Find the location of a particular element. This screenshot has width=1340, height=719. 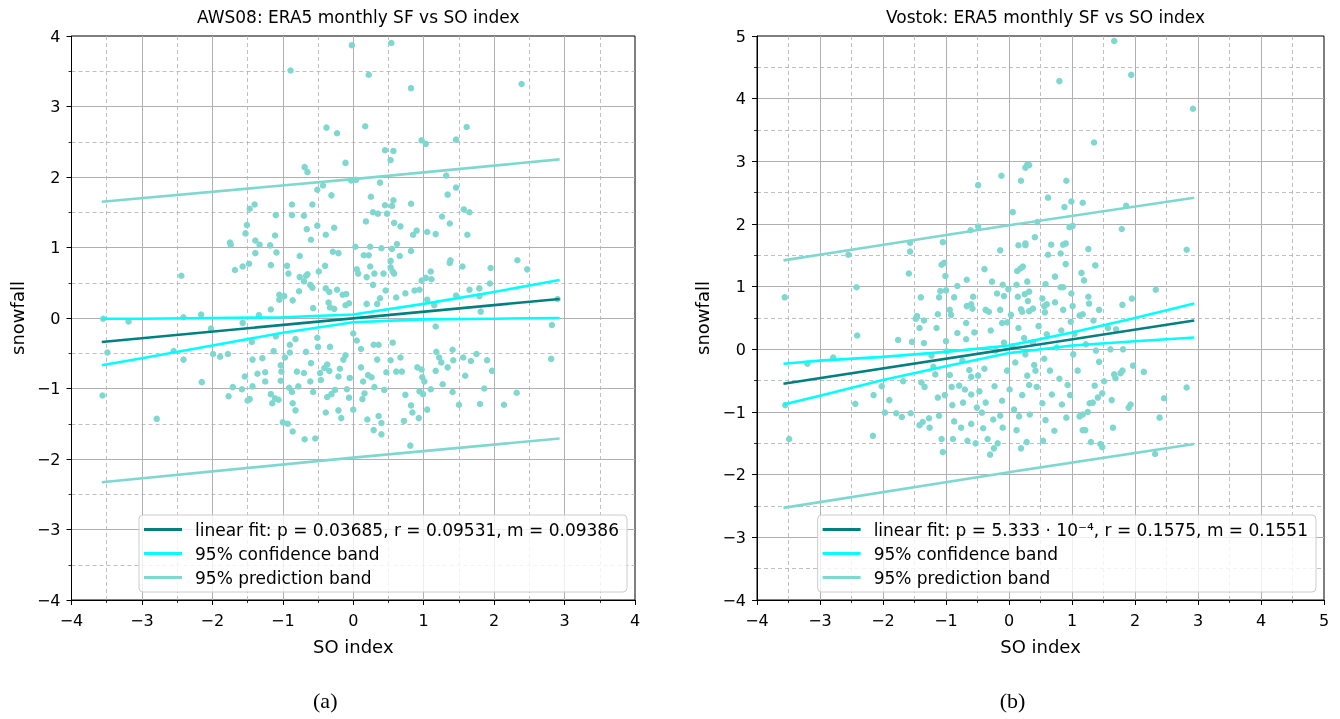

y-tick-label: 5 is located at coordinates (740, 36).